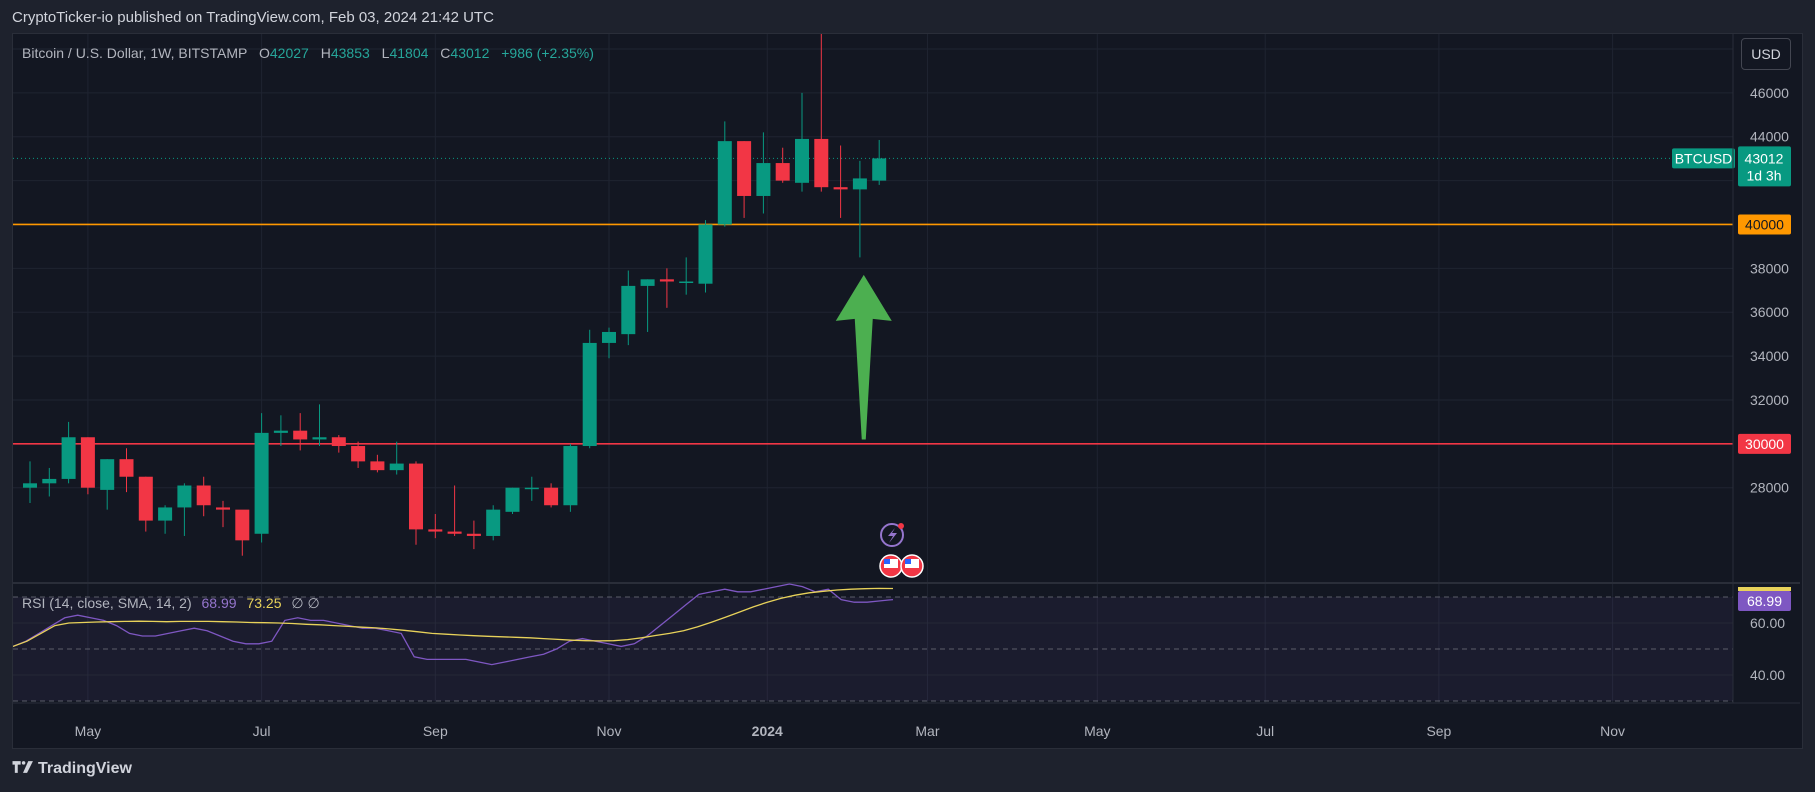  What do you see at coordinates (264, 53) in the screenshot?
I see `open-label: O` at bounding box center [264, 53].